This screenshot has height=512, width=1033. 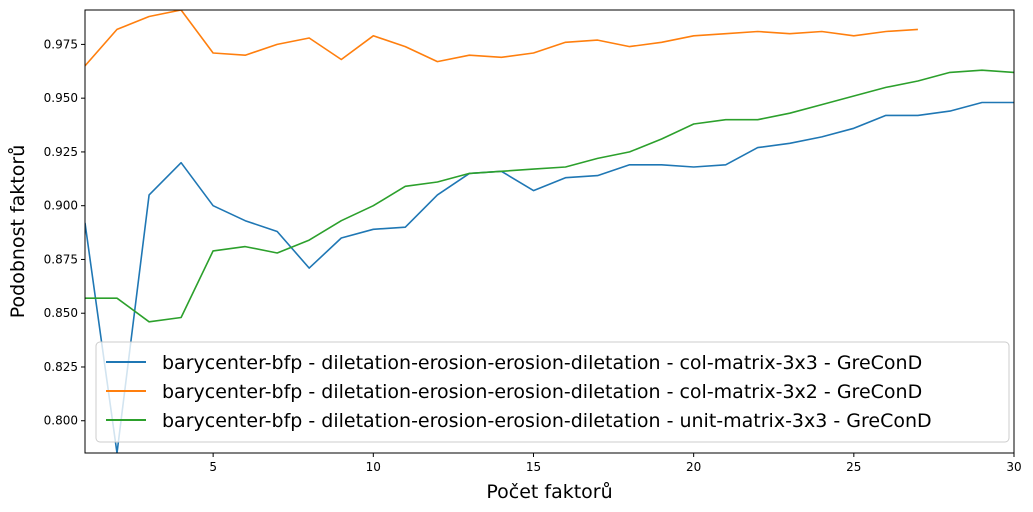 What do you see at coordinates (533, 467) in the screenshot?
I see `x-tick-label: 15` at bounding box center [533, 467].